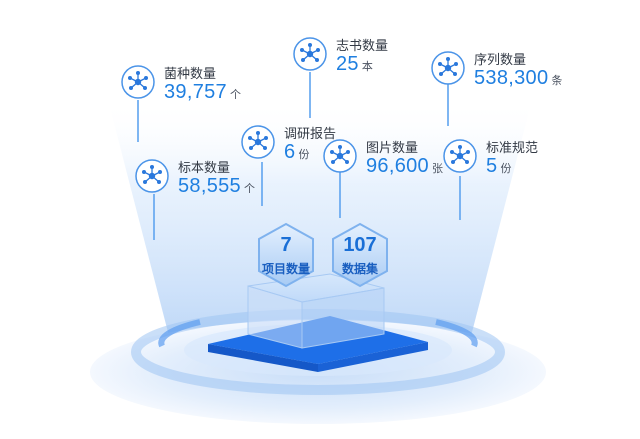  What do you see at coordinates (367, 67) in the screenshot?
I see `stat-unit: 本` at bounding box center [367, 67].